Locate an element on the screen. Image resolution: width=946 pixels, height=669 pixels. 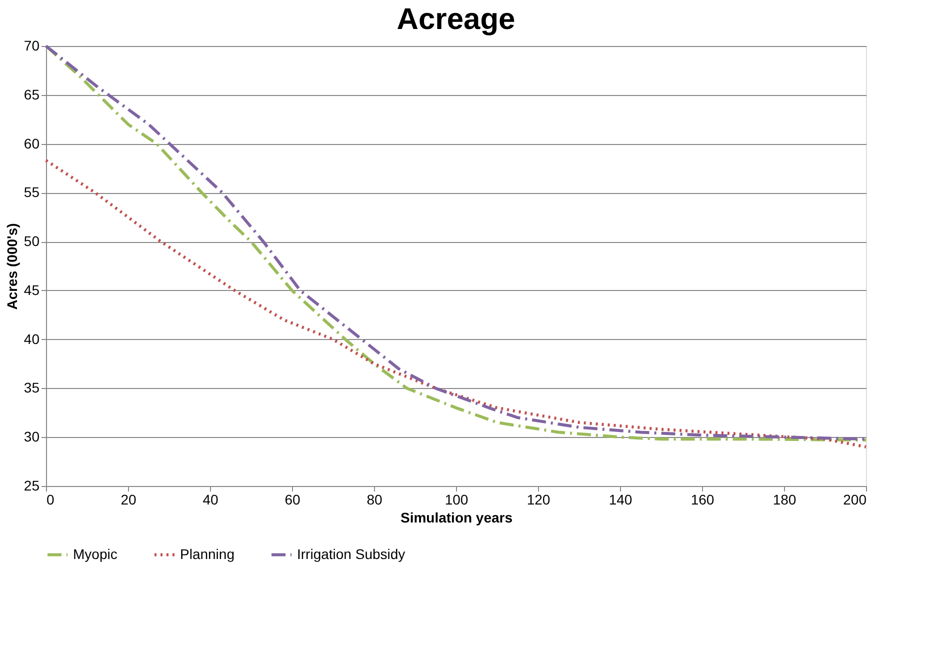
legend-label: Planning is located at coordinates (207, 554).